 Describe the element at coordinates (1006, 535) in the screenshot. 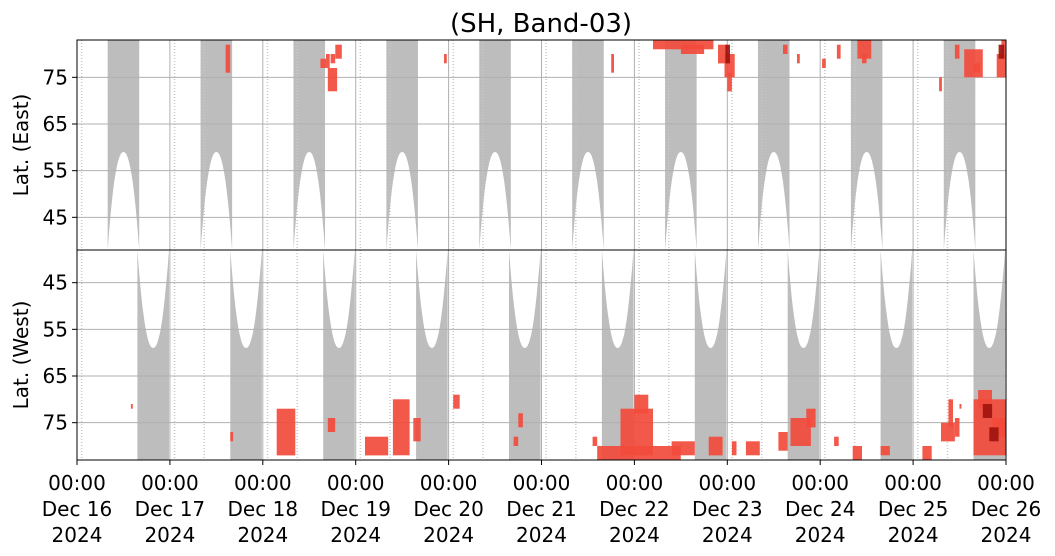

I see `xtick-label-10-line-2: 2024` at that location.